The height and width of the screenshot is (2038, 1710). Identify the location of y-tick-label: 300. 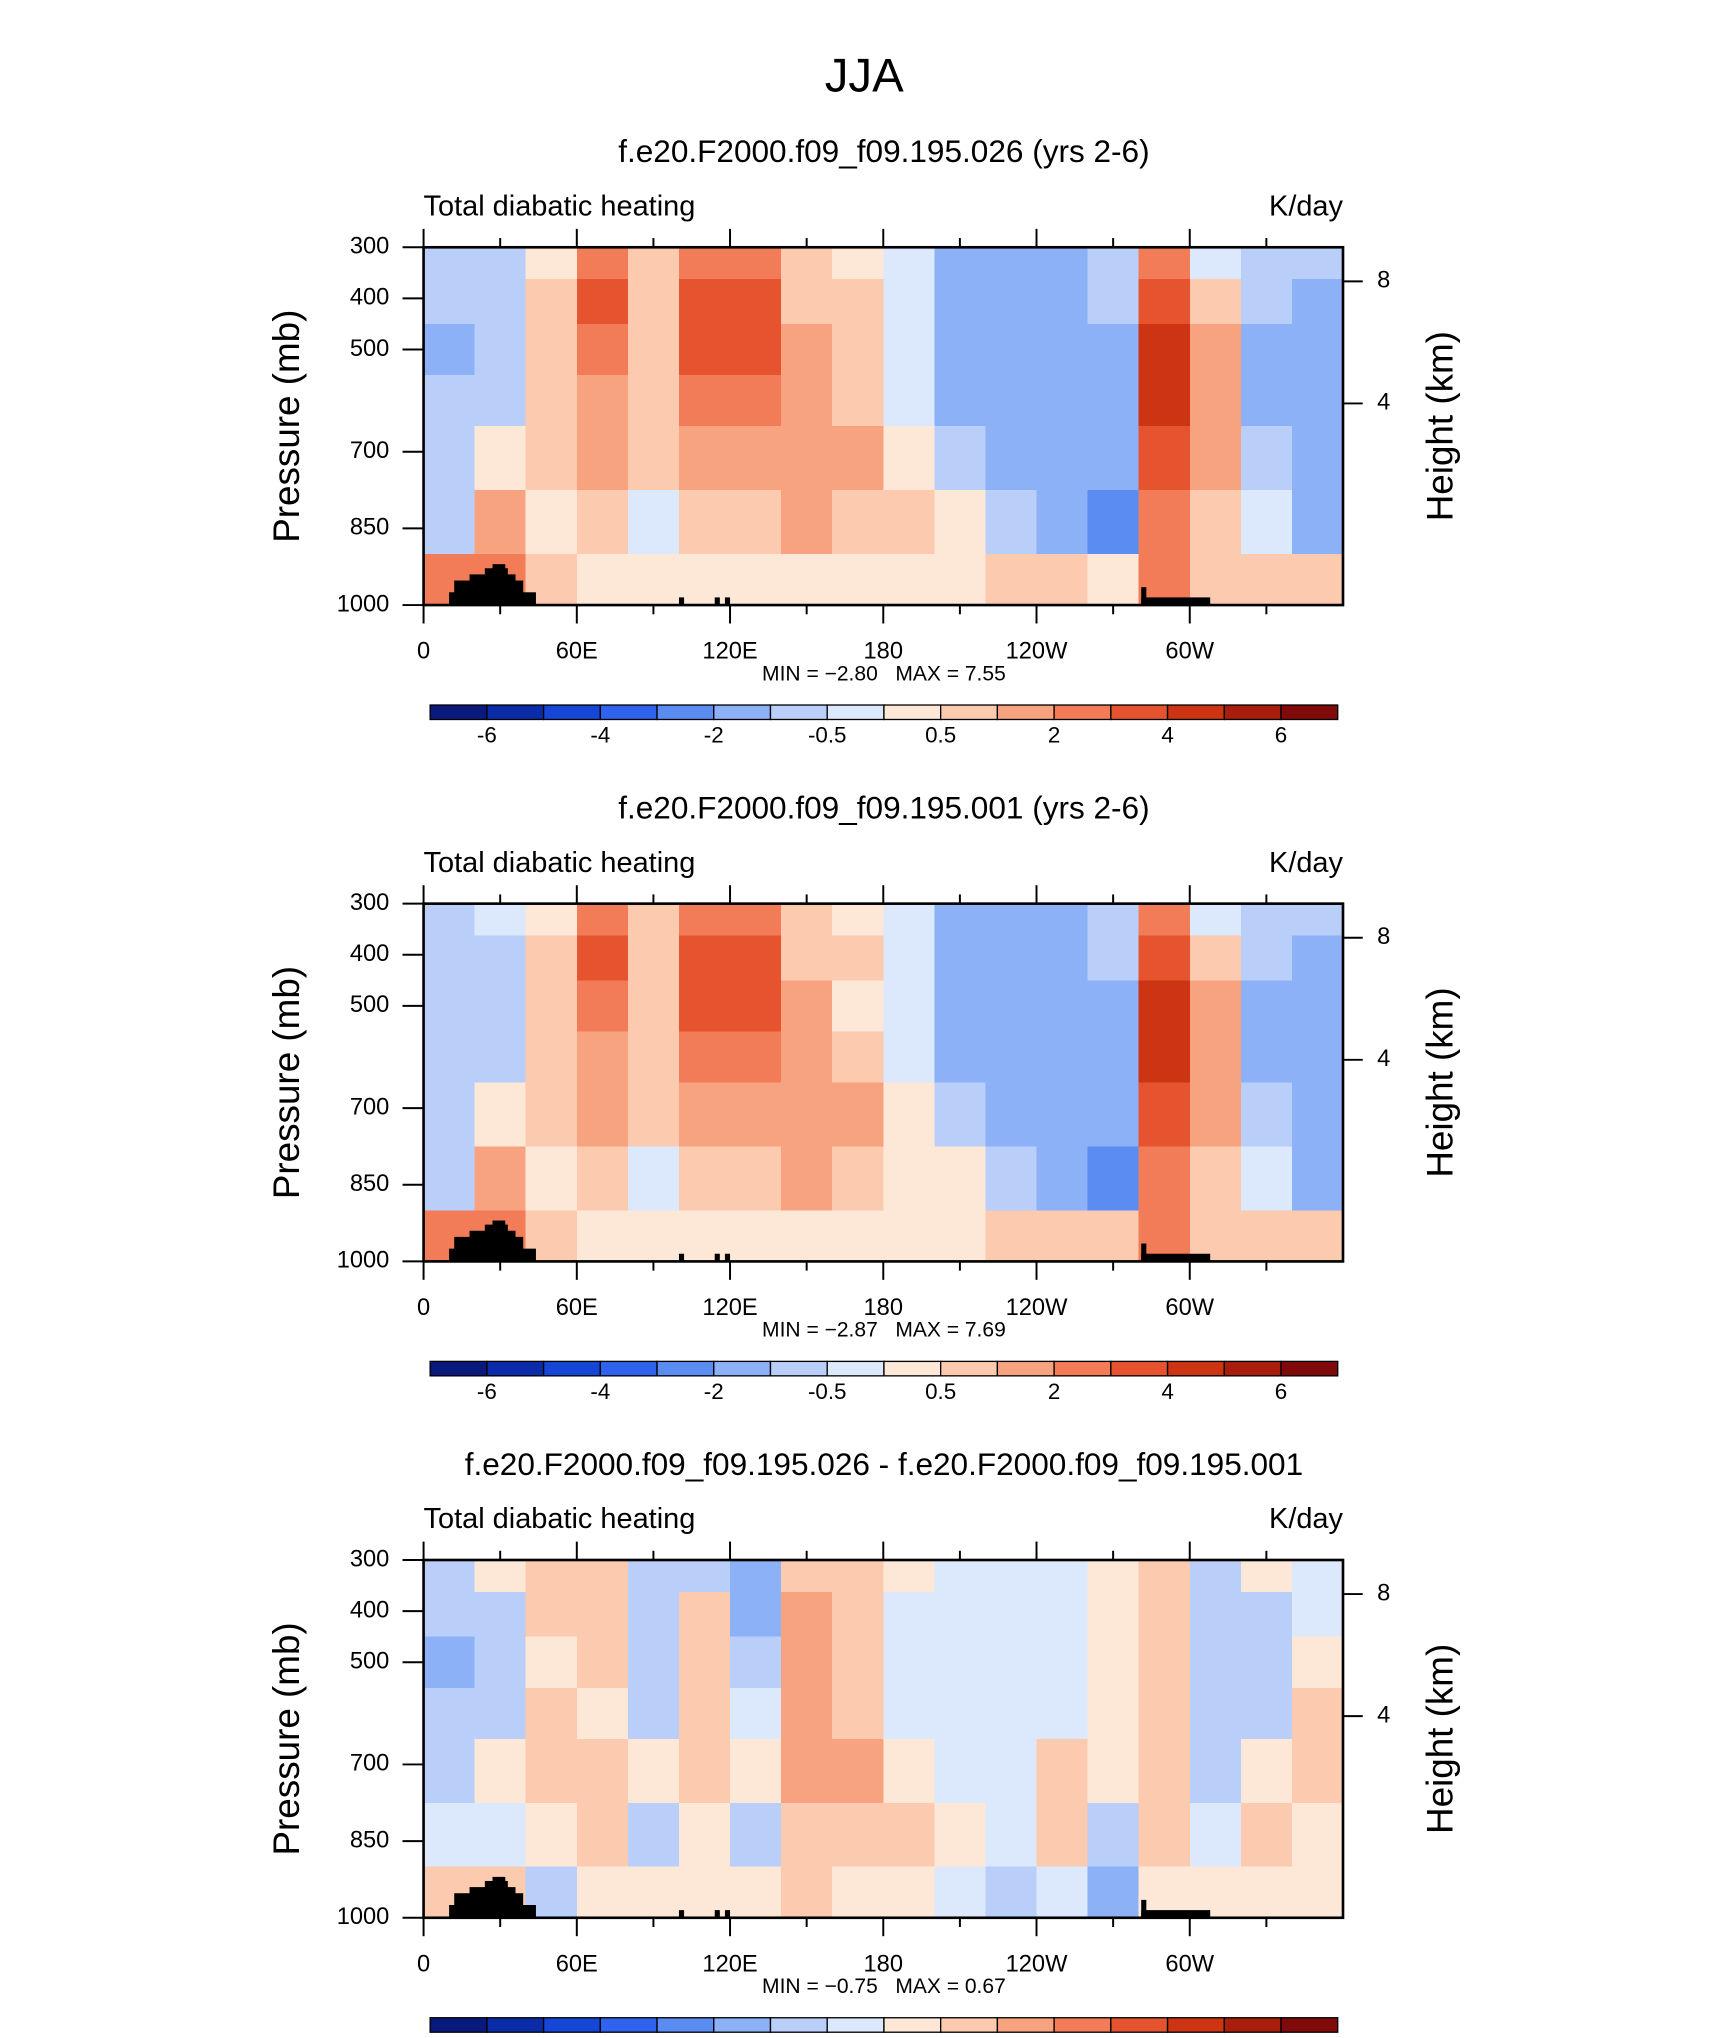
(369, 903).